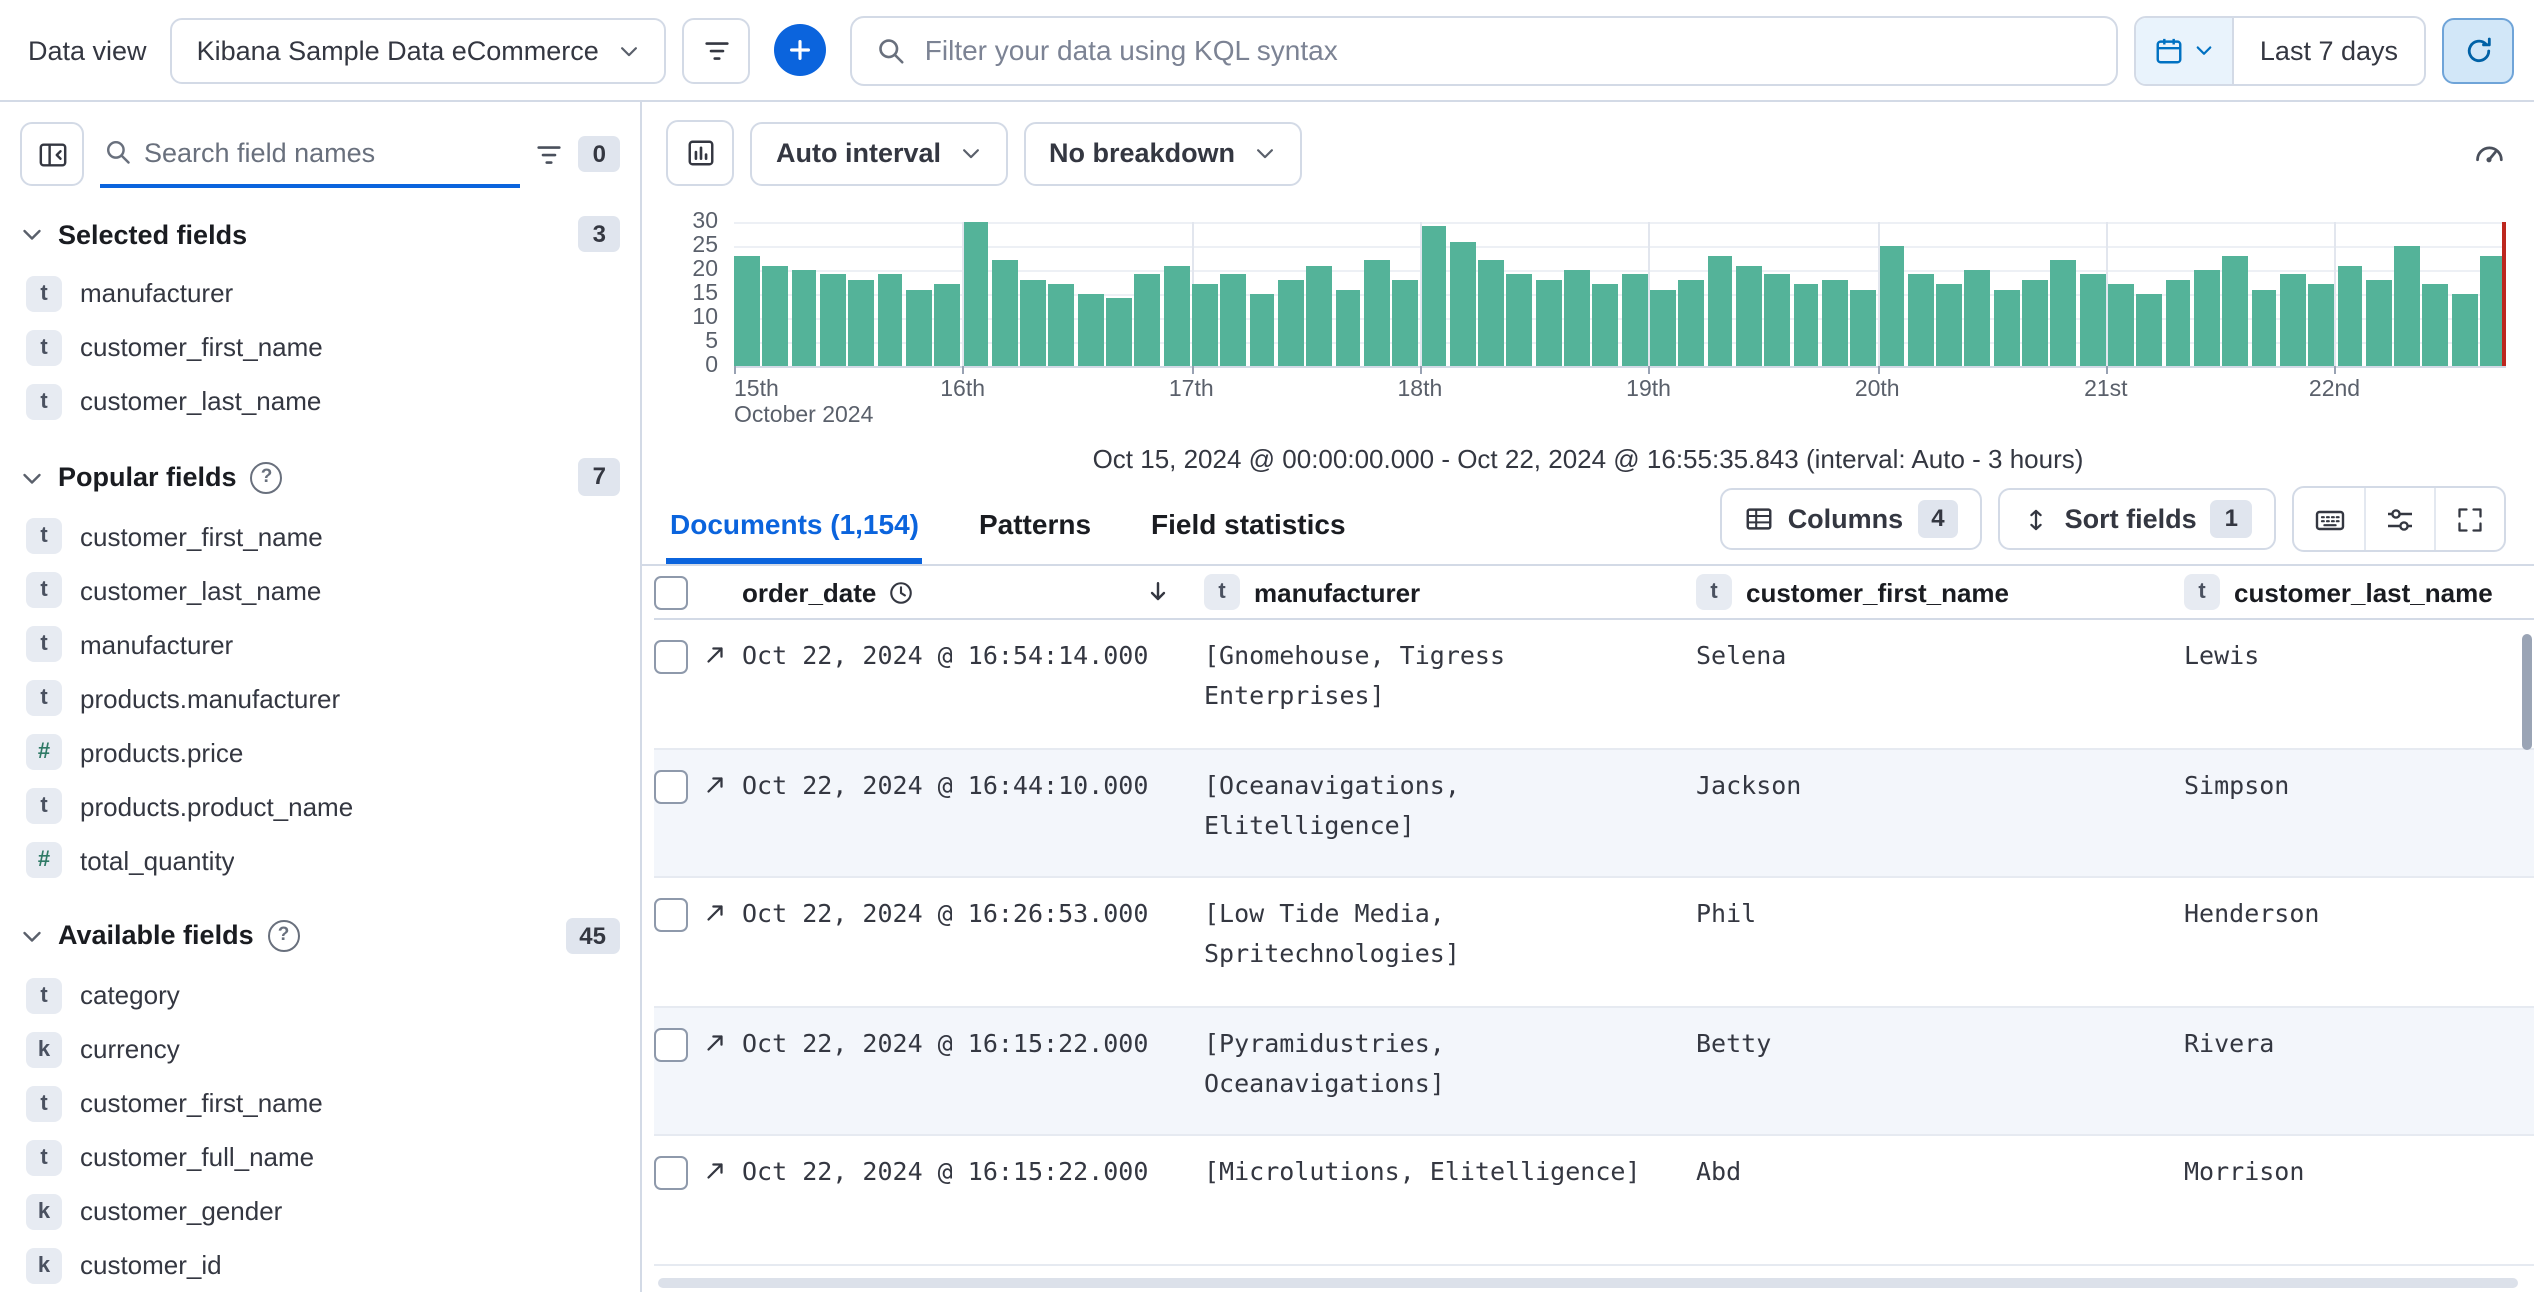  Describe the element at coordinates (320, 995) in the screenshot. I see `field-item: t category` at that location.